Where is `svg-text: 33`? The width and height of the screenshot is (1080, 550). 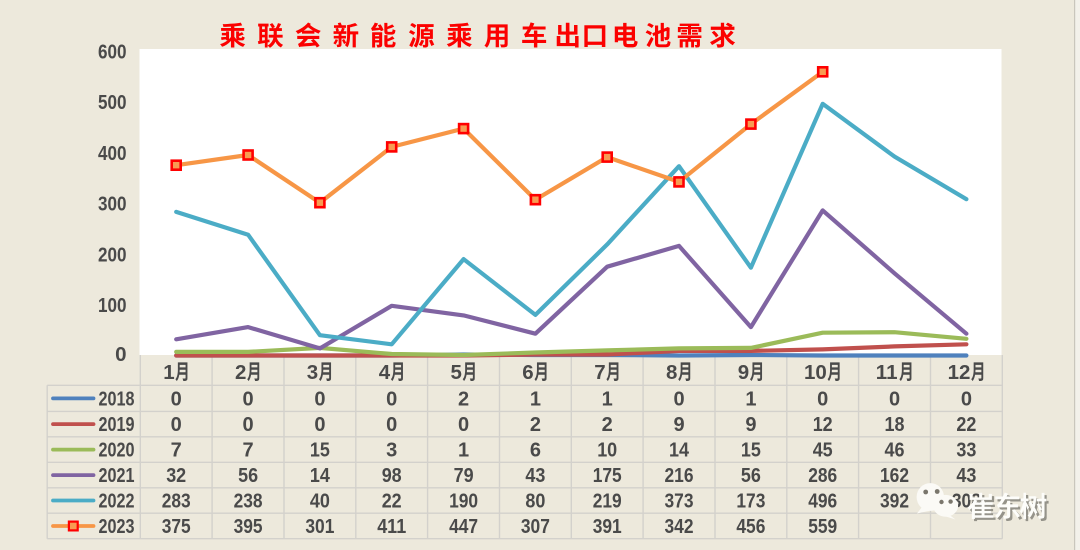
svg-text: 33 is located at coordinates (966, 451).